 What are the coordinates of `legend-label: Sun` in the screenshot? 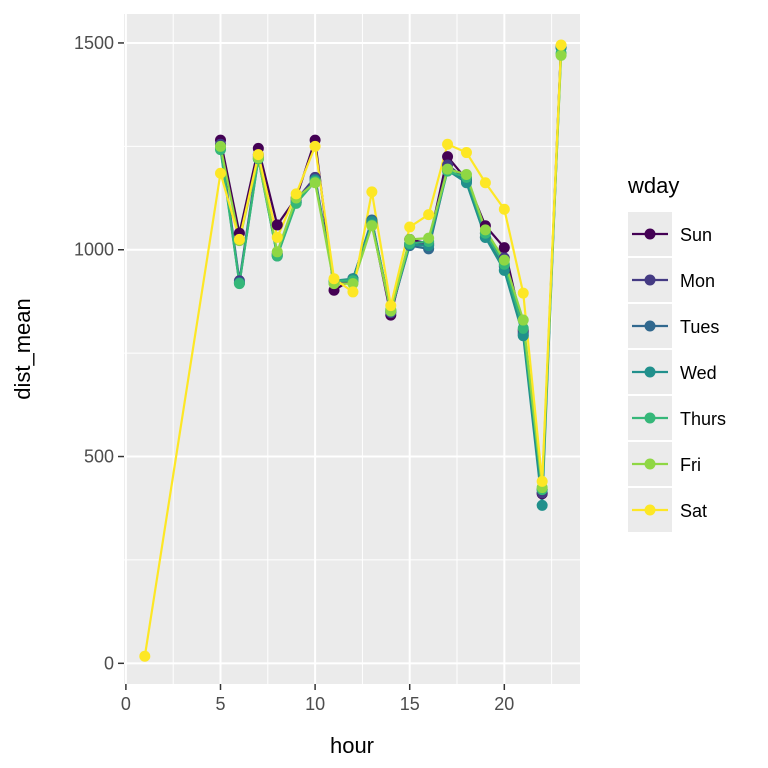 It's located at (696, 235).